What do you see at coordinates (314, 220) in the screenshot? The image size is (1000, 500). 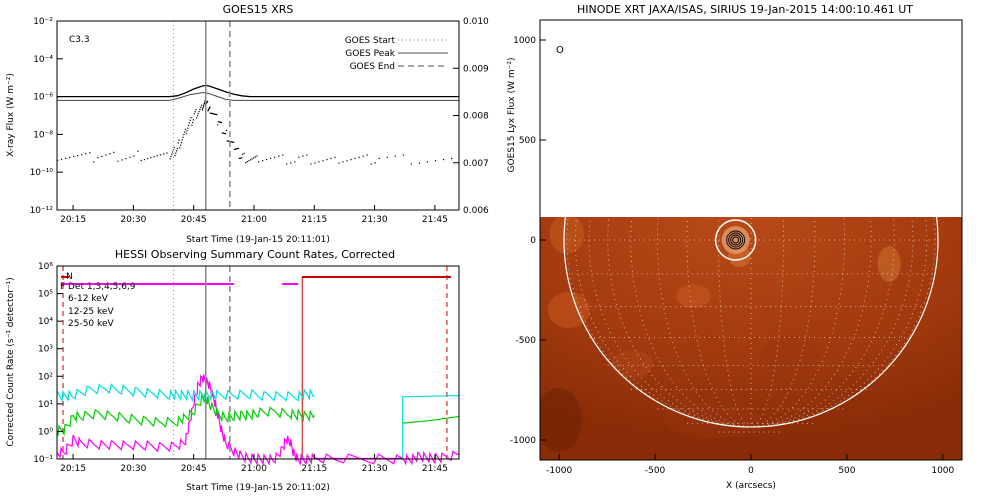 I see `goes-x-tick-label: 21:15` at bounding box center [314, 220].